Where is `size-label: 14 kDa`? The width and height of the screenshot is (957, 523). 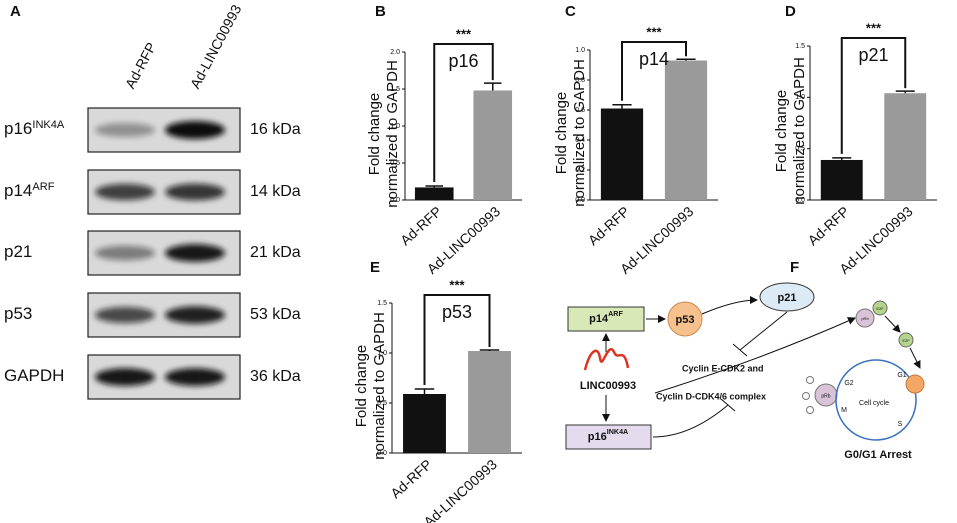 size-label: 14 kDa is located at coordinates (275, 191).